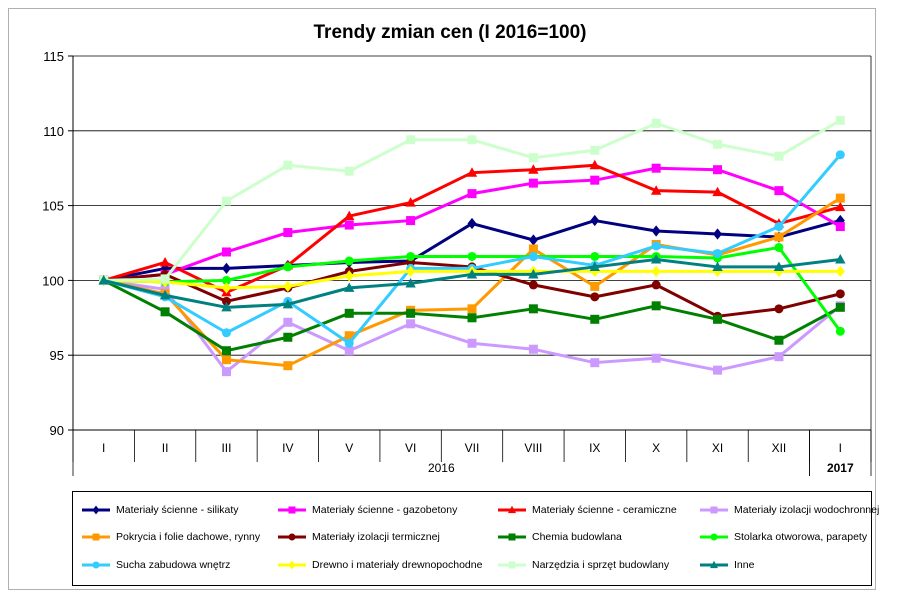 The image size is (900, 600). What do you see at coordinates (840, 448) in the screenshot?
I see `x-tick-label: I` at bounding box center [840, 448].